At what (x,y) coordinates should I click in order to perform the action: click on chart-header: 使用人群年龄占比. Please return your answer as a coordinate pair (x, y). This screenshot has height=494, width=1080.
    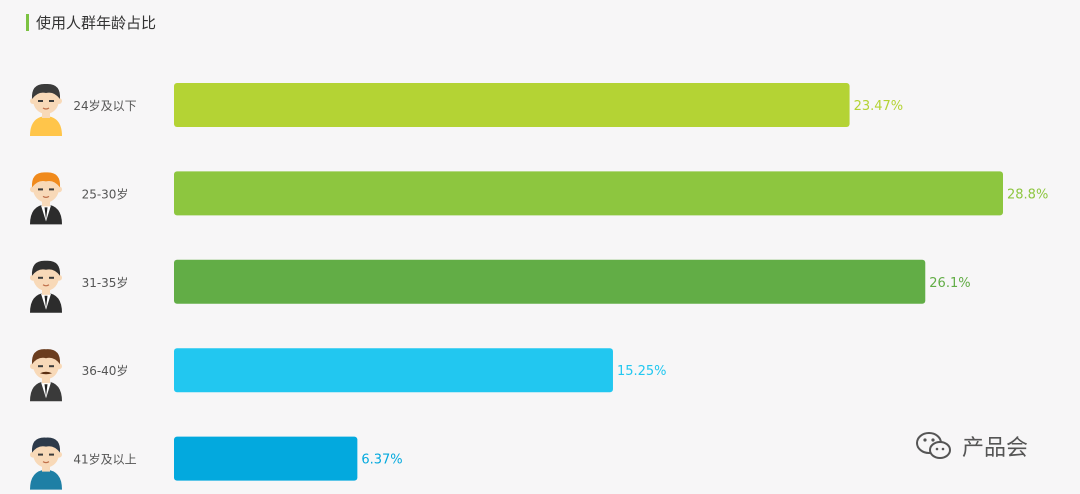
    Looking at the image, I should click on (91, 22).